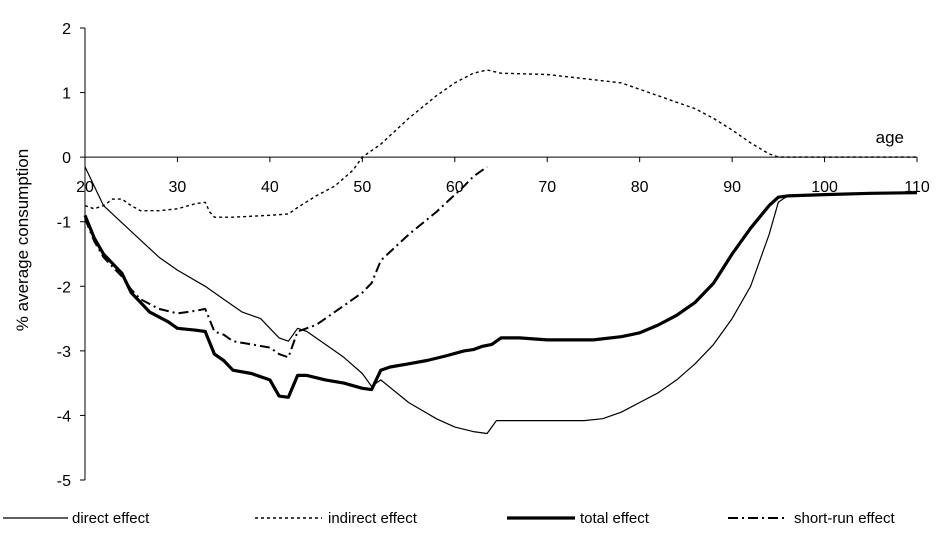 This screenshot has width=938, height=534. I want to click on y-axis-title: % average consumption, so click(22, 240).